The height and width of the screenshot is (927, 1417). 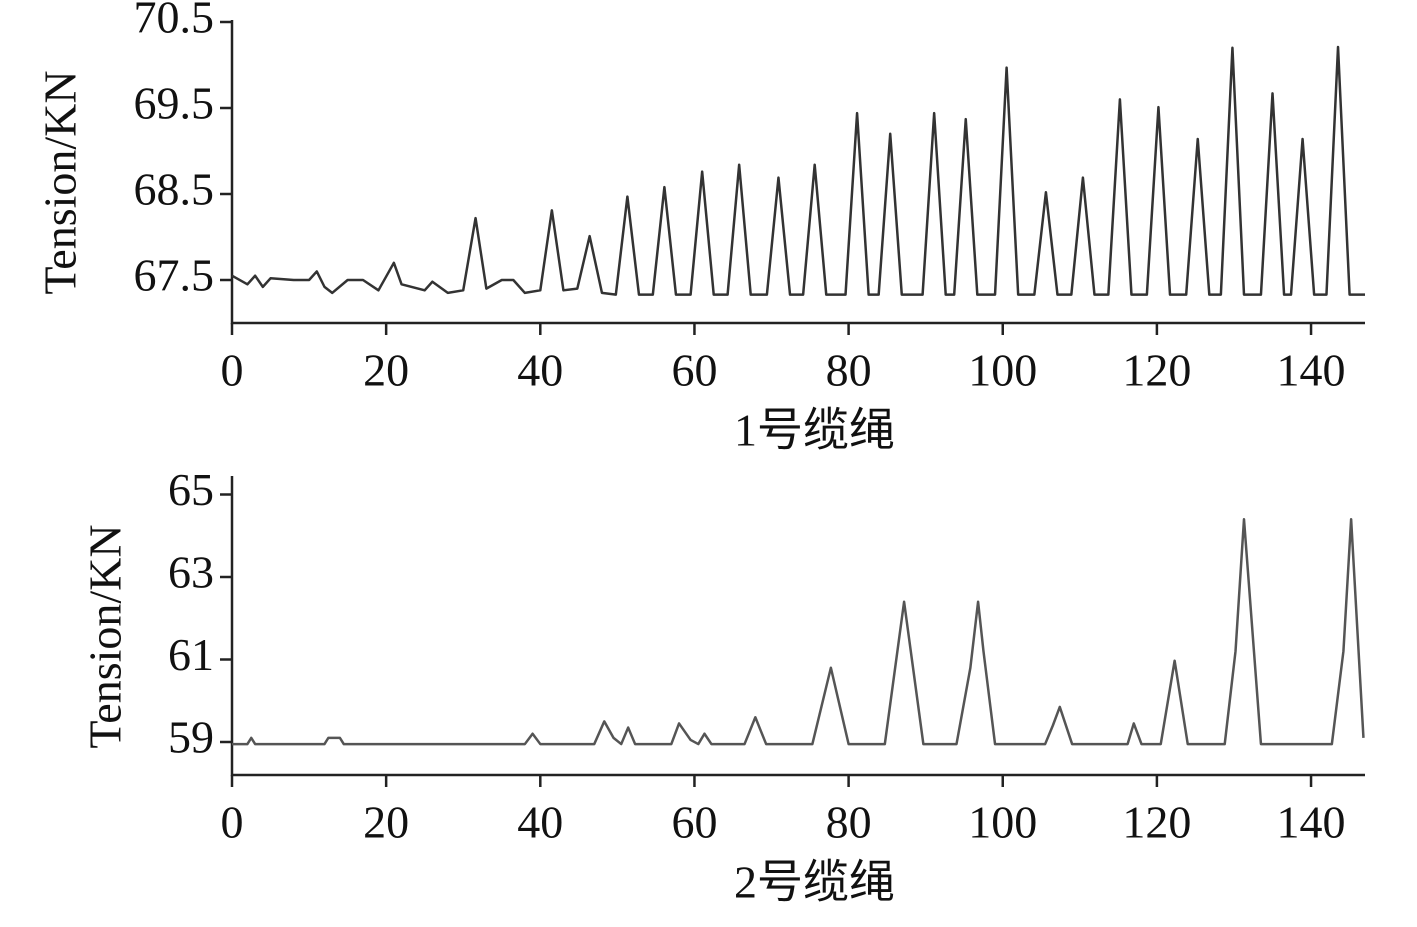 What do you see at coordinates (174, 103) in the screenshot?
I see `y-tick-label: 69.5` at bounding box center [174, 103].